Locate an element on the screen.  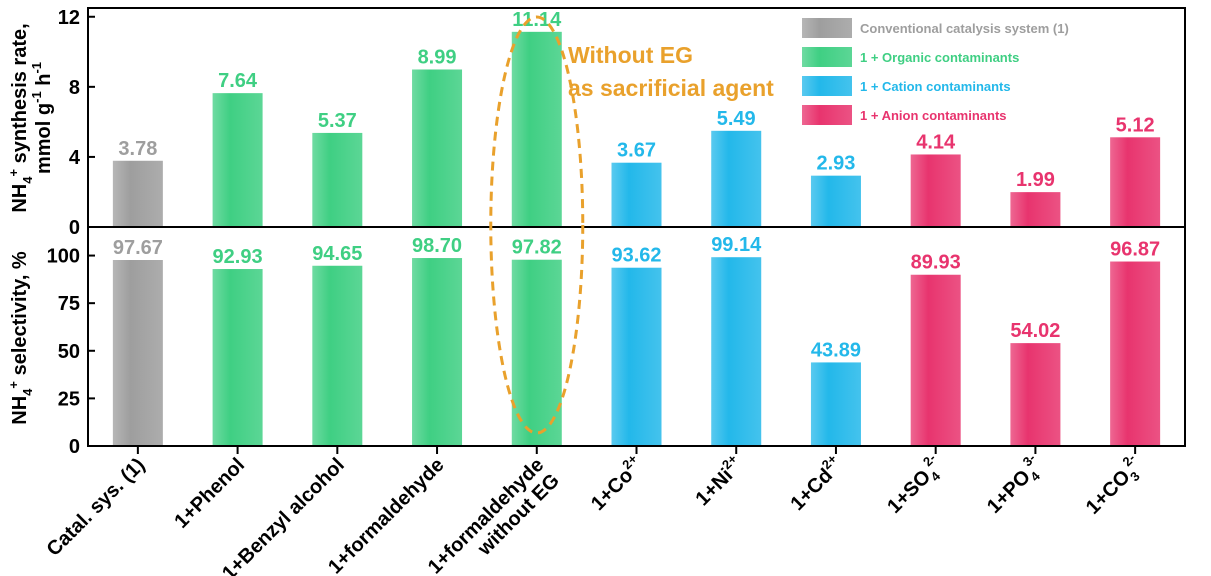
data-label-selectivity-3: 98.70 is located at coordinates (437, 246).